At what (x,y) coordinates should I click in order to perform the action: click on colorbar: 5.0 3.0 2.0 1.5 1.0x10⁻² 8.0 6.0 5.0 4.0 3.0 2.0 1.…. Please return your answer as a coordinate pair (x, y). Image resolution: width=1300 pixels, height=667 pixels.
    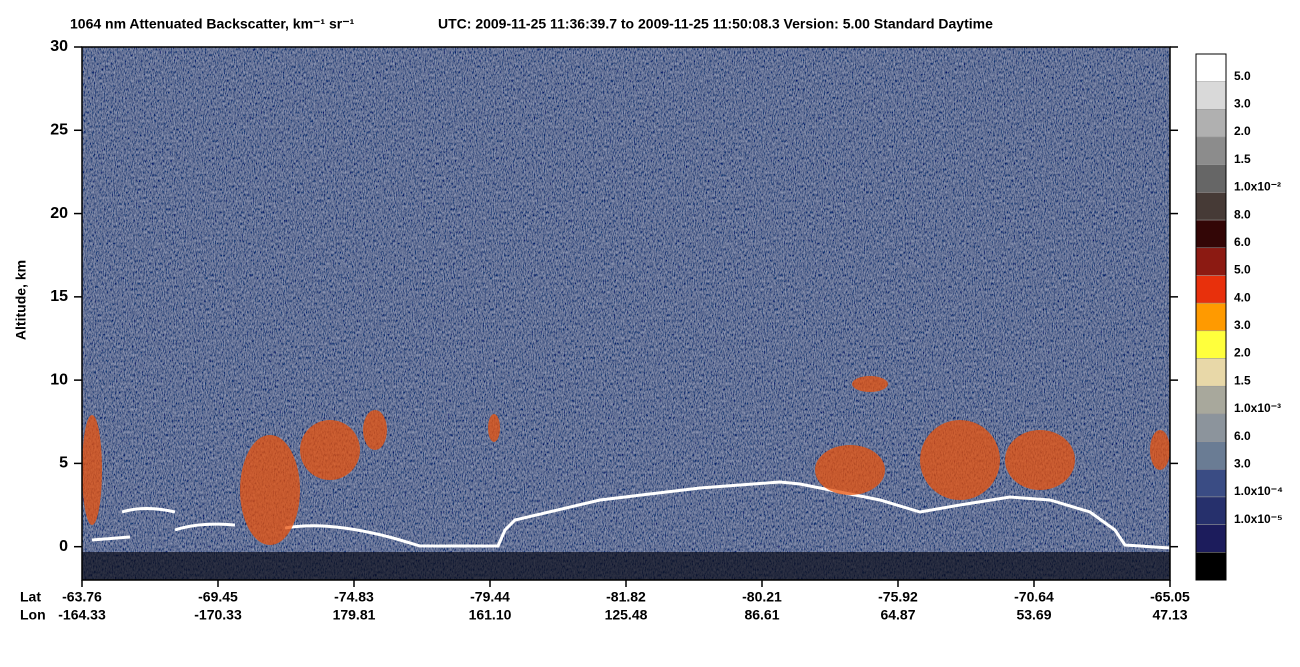
    Looking at the image, I should click on (1239, 317).